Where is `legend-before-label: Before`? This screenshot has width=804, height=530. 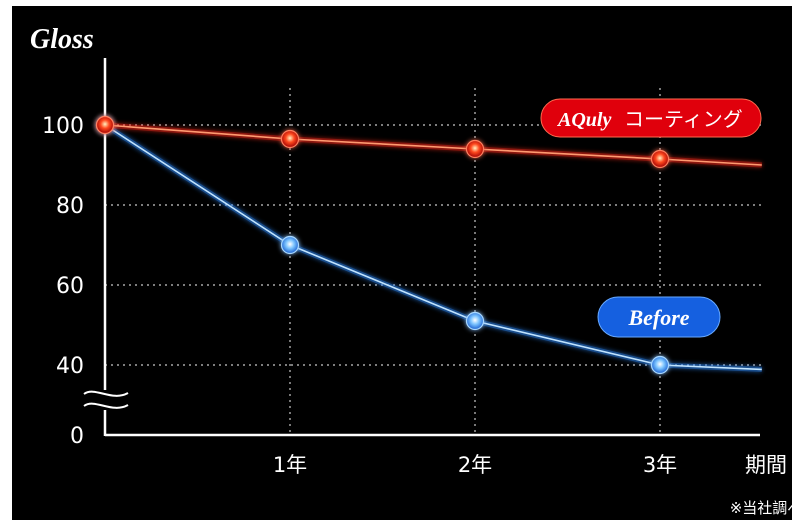 legend-before-label: Before is located at coordinates (658, 317).